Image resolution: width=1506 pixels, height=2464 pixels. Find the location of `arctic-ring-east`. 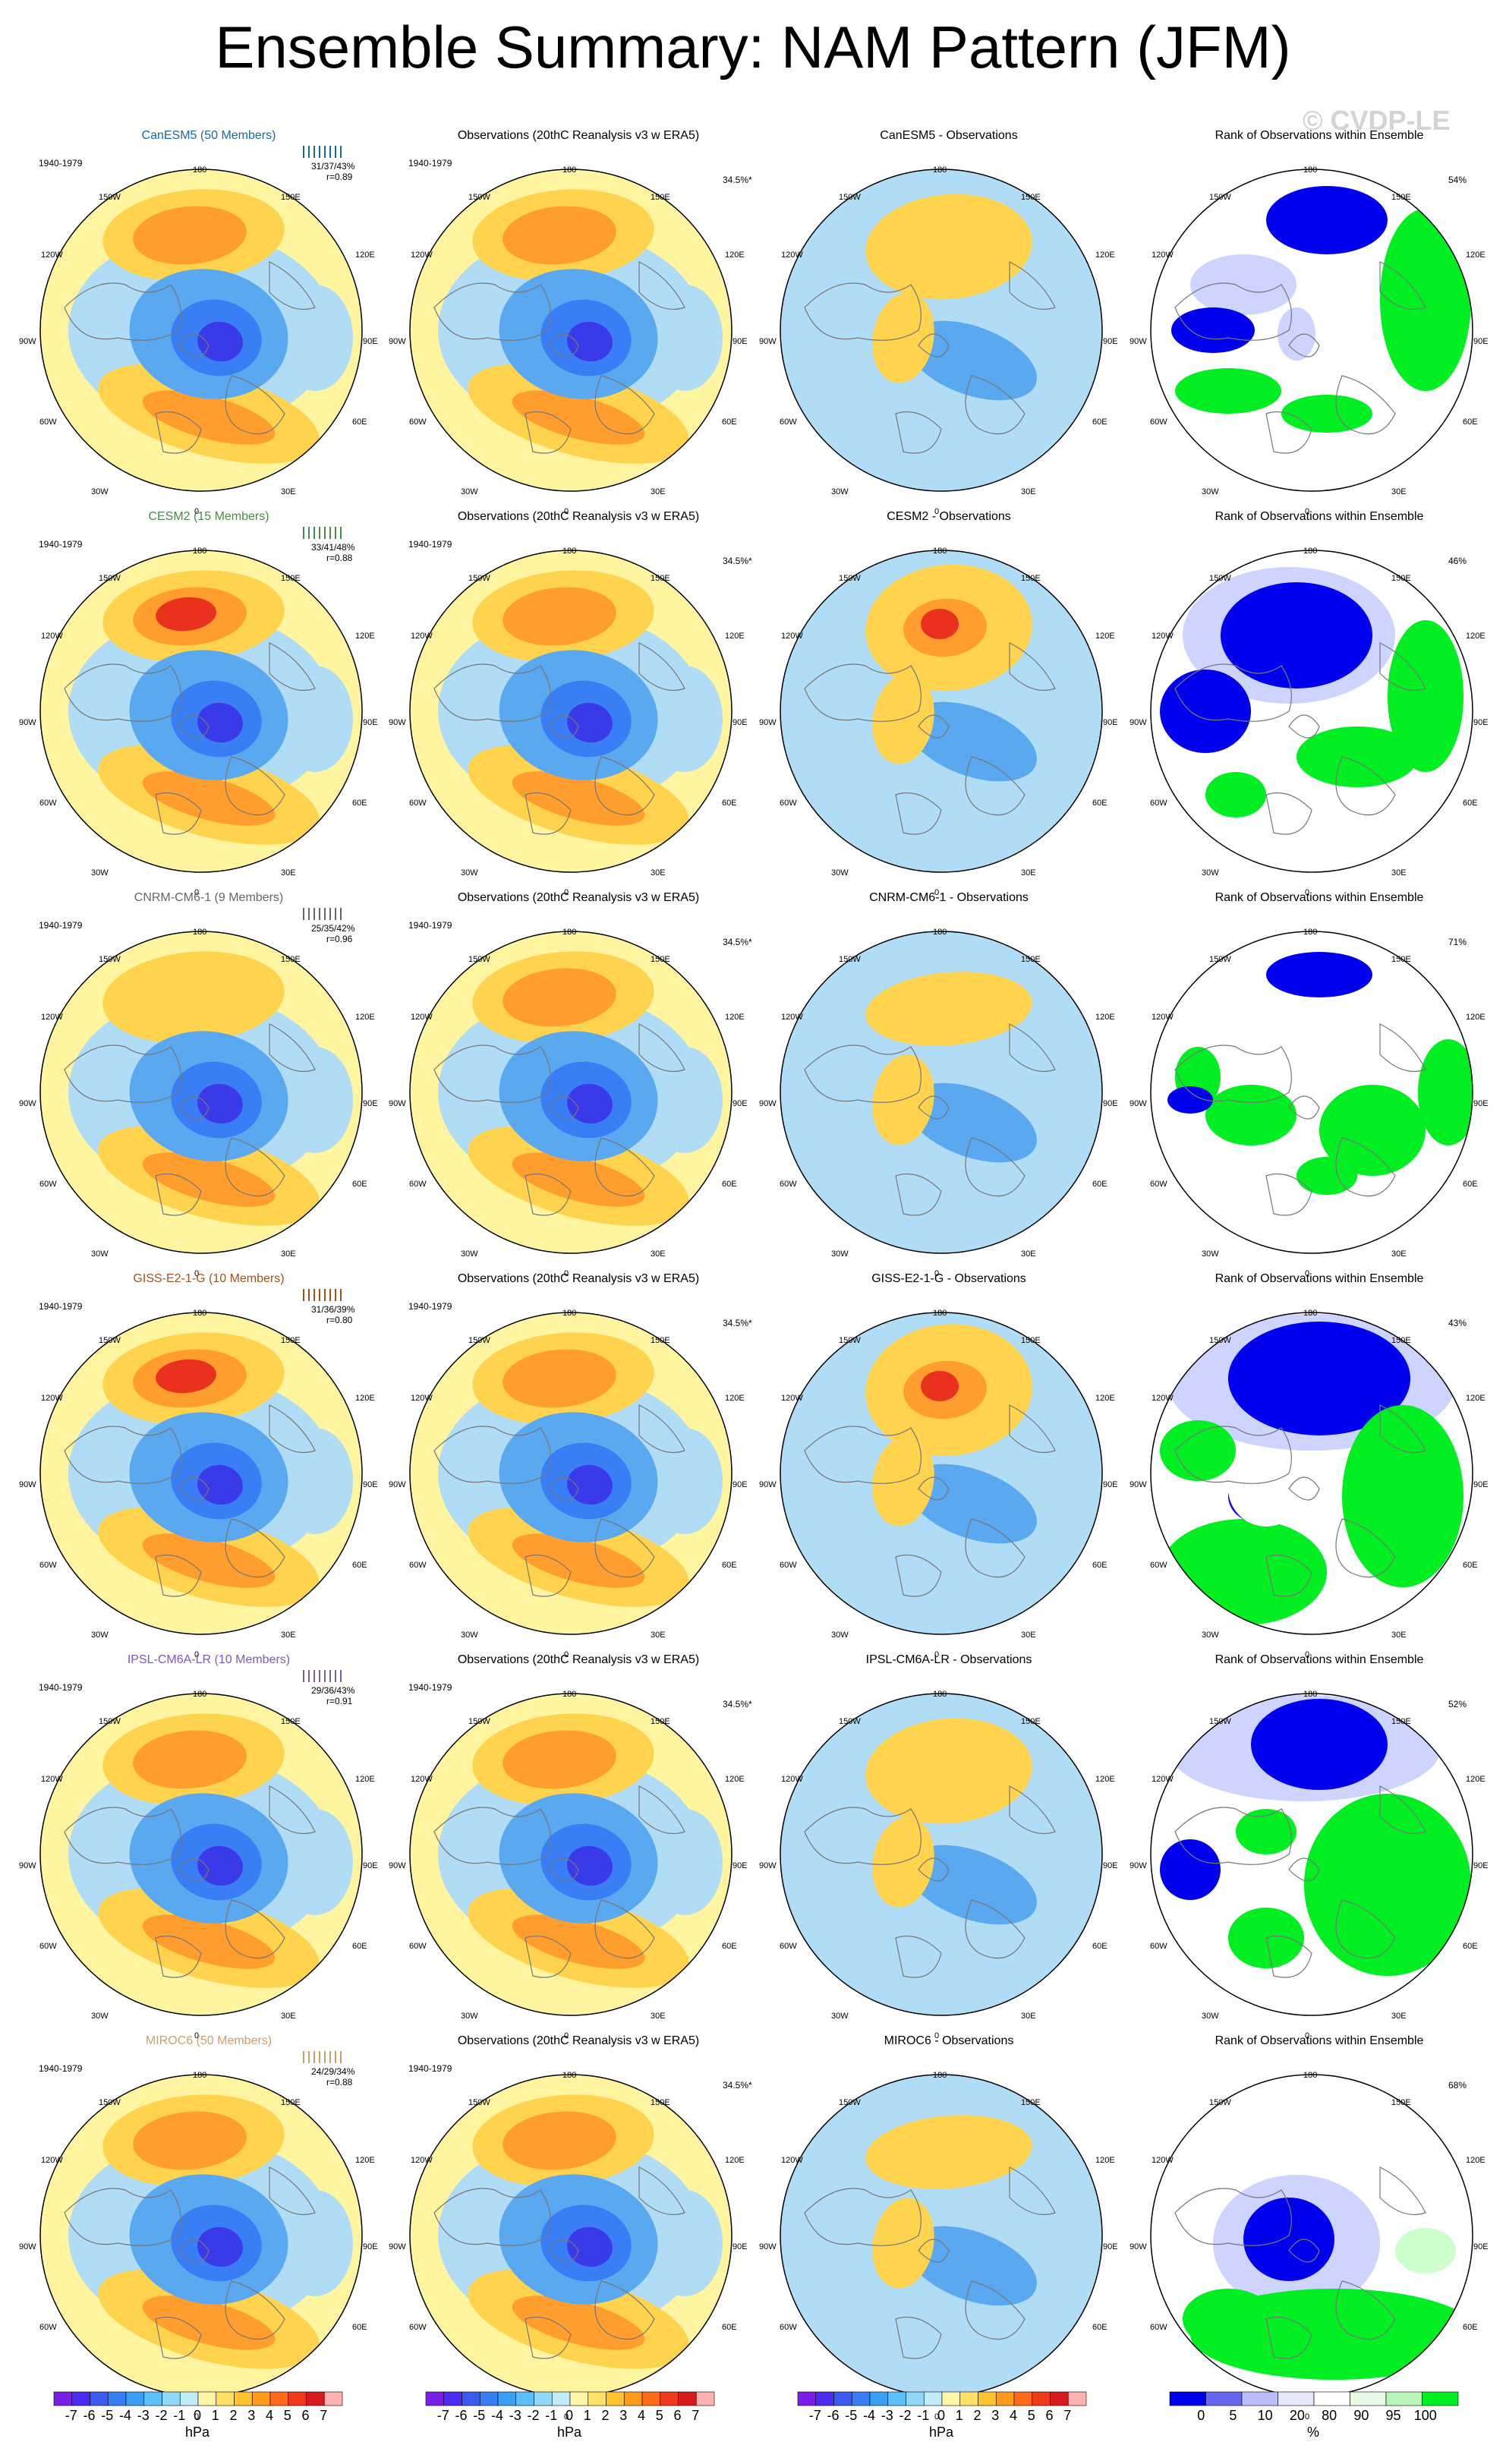

arctic-ring-east is located at coordinates (315, 1481).